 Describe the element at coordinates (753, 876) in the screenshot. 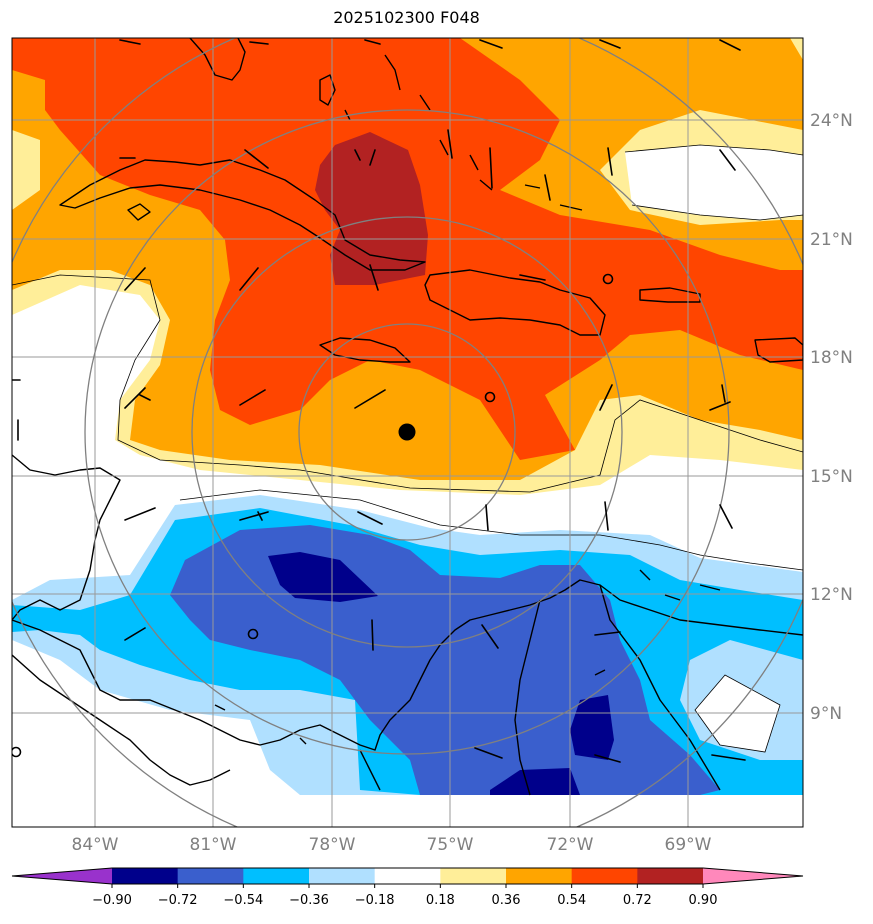

I see `colorbar-extend-high` at that location.